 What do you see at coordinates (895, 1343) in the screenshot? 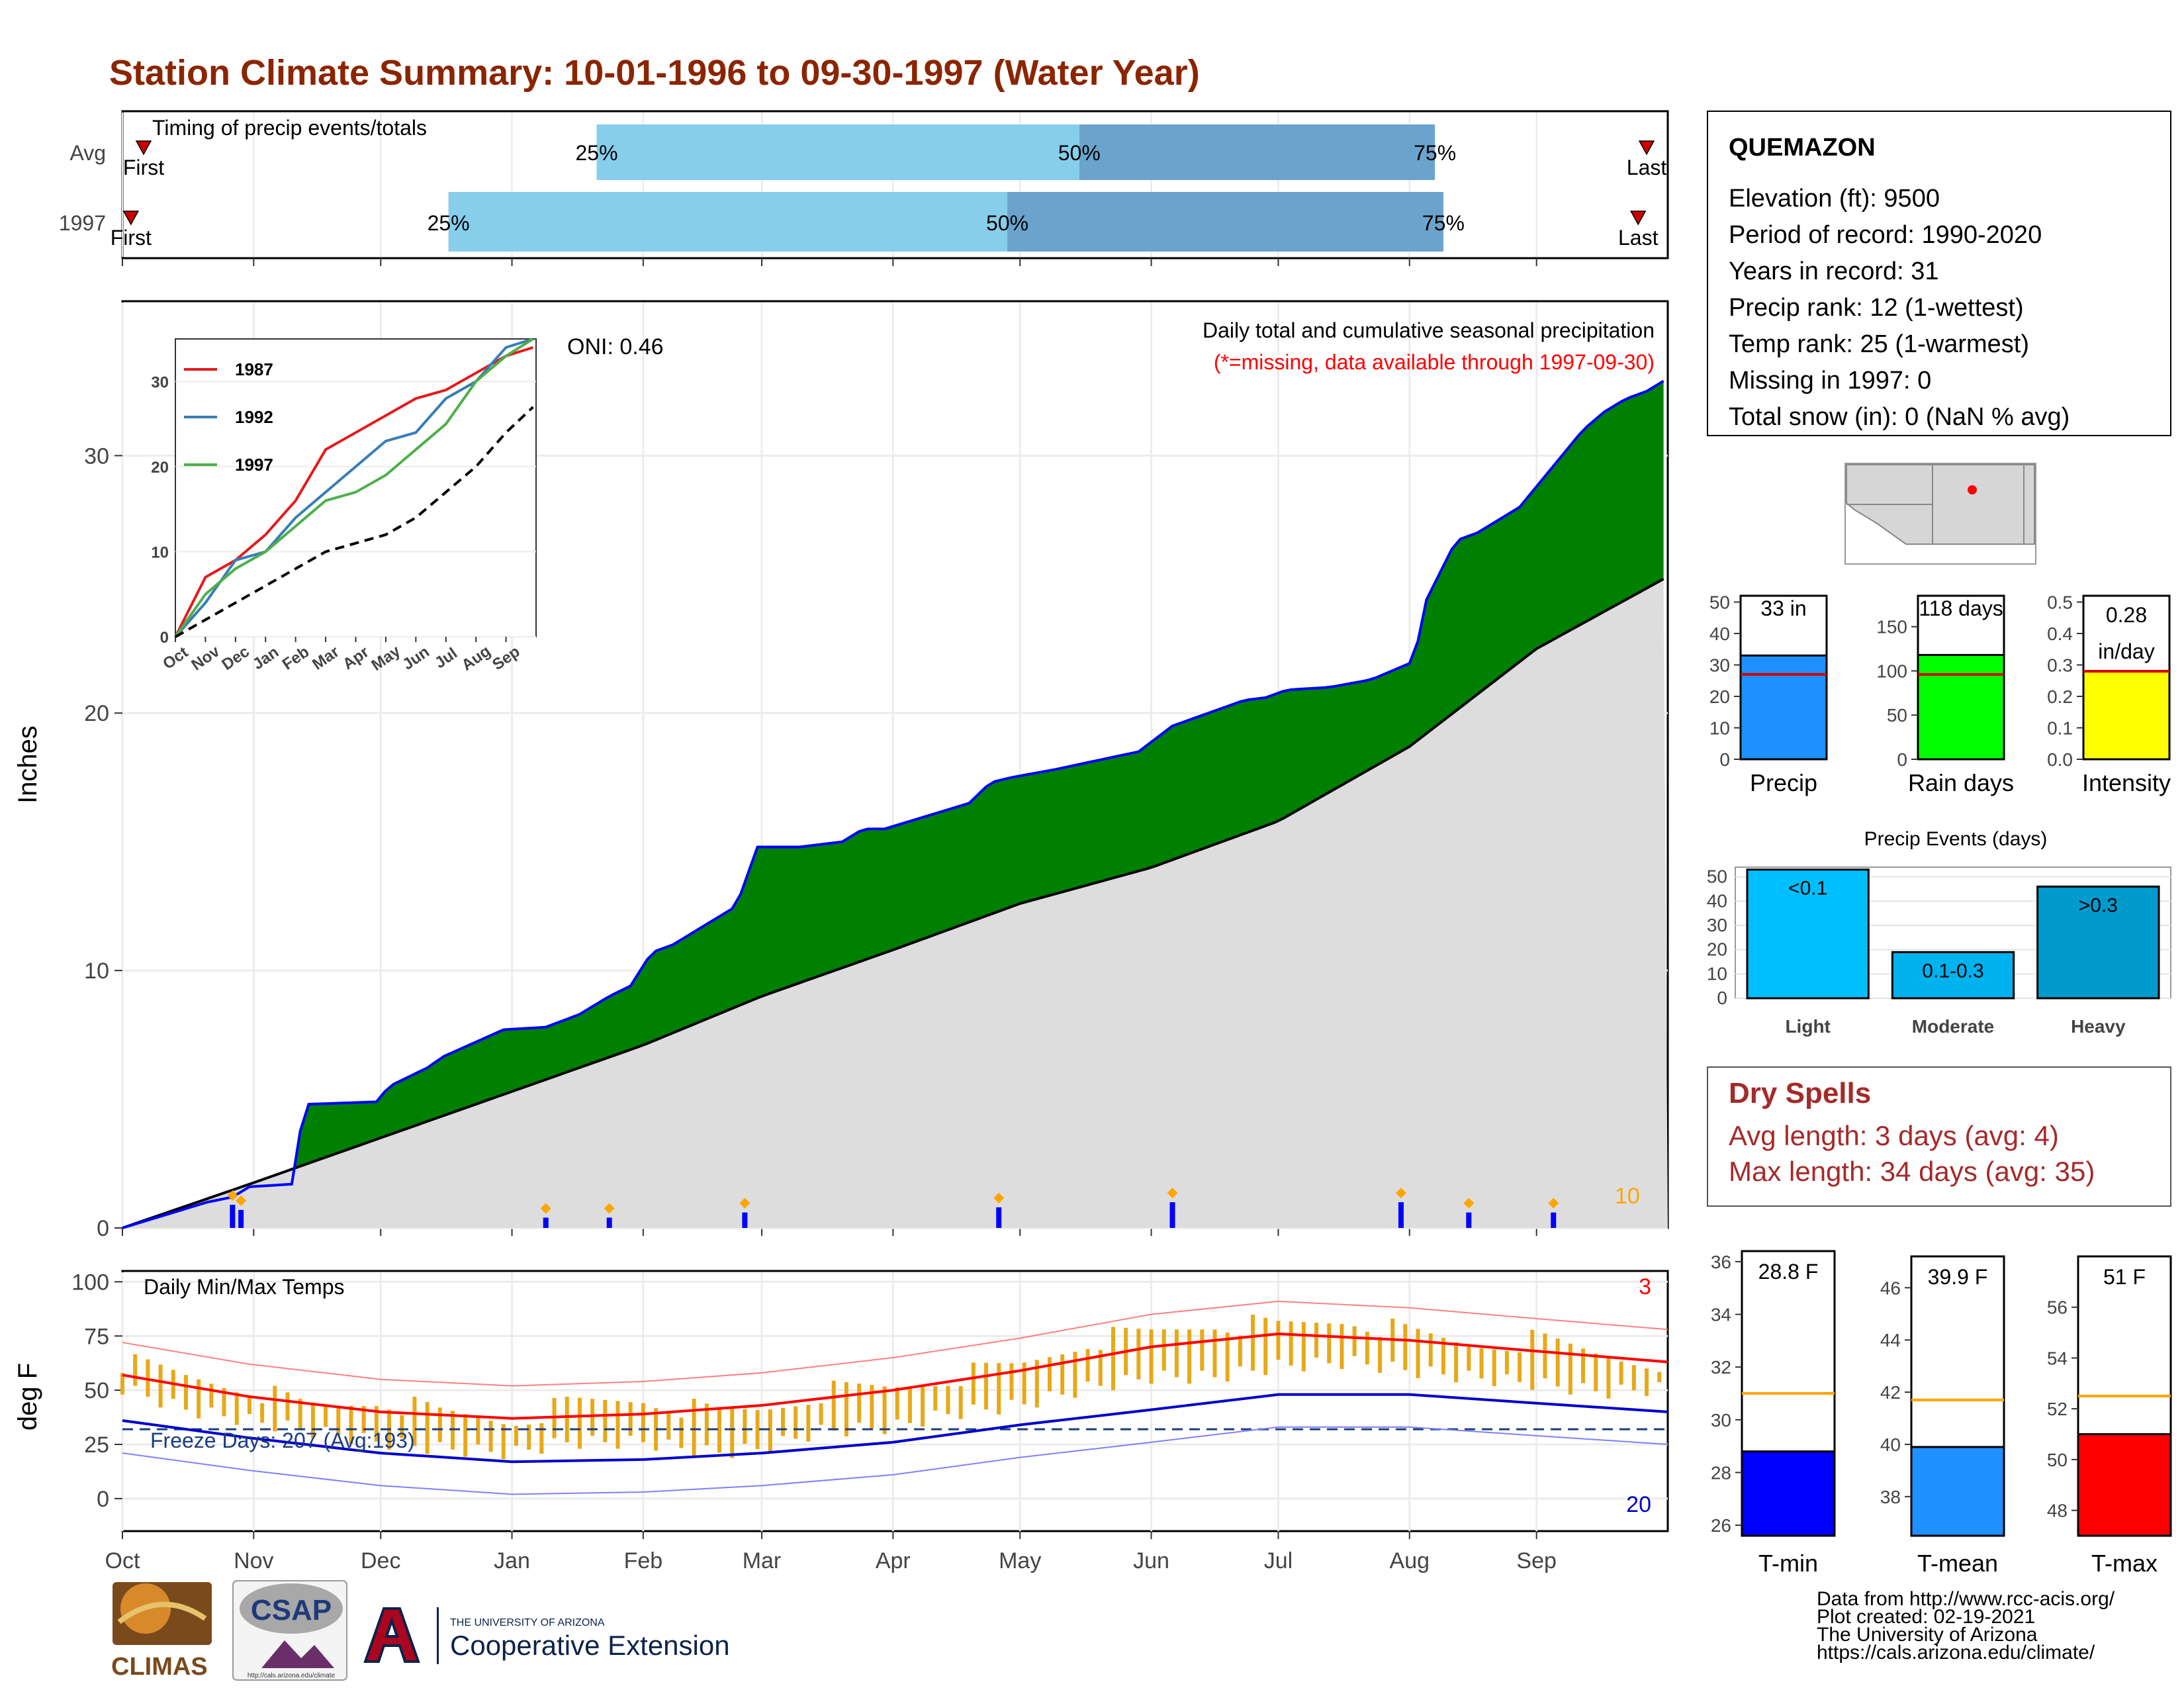
I see `record-high-line` at bounding box center [895, 1343].